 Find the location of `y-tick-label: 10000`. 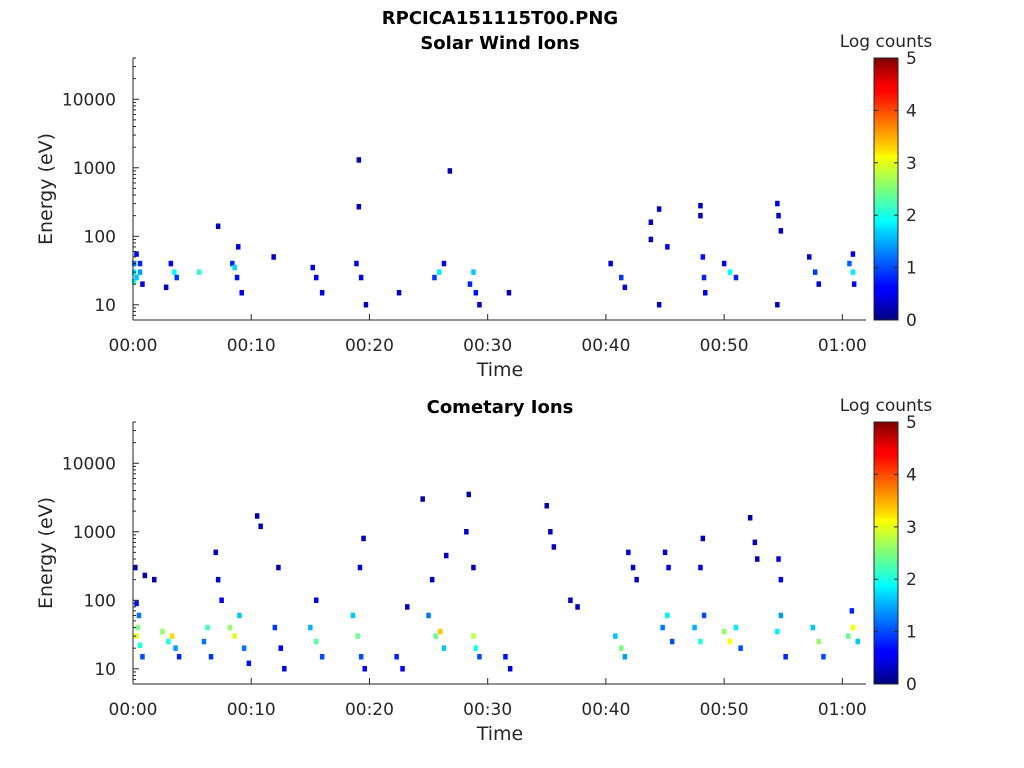

y-tick-label: 10000 is located at coordinates (89, 100).